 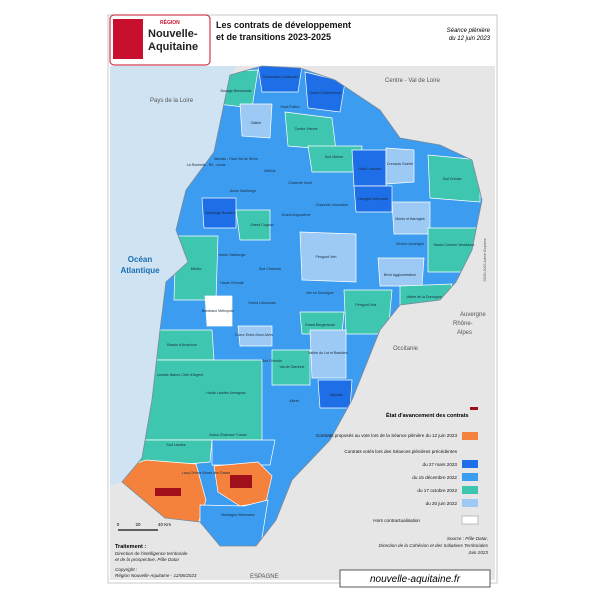 What do you see at coordinates (256, 123) in the screenshot?
I see `territory-label: Gâtine` at bounding box center [256, 123].